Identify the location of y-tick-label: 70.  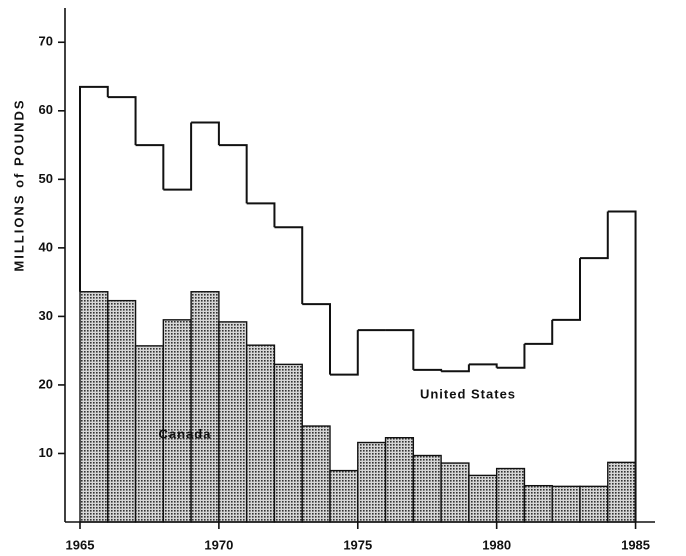
(46, 41).